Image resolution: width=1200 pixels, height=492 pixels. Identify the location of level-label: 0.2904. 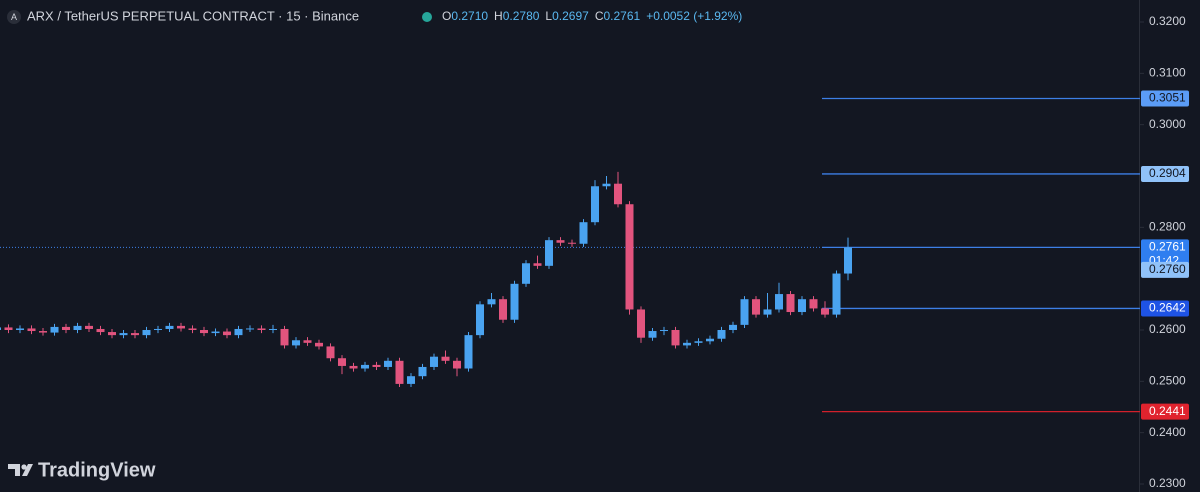
(1167, 173).